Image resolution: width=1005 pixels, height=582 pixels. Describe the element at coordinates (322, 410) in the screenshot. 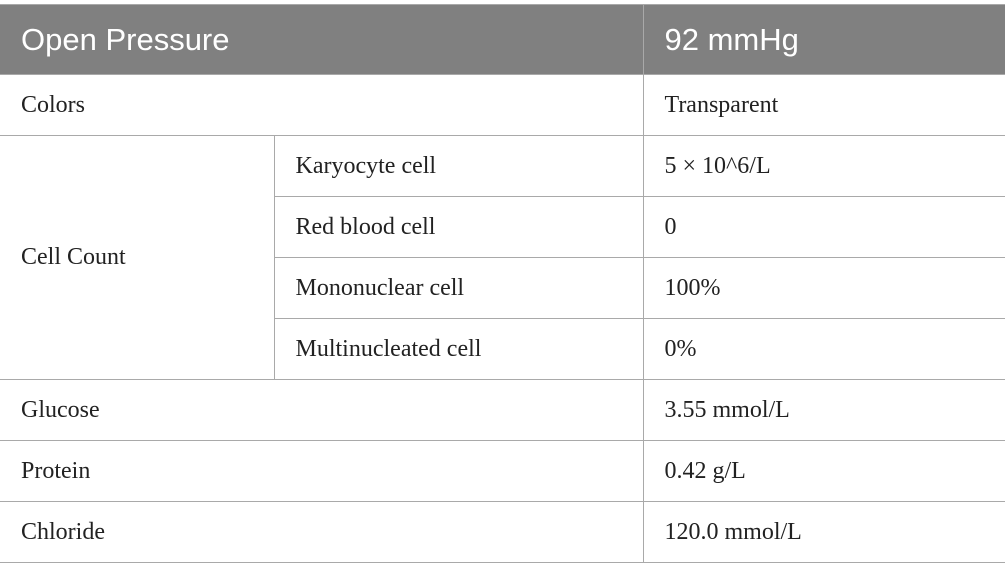

I see `row-label-glucose: Glucose` at that location.